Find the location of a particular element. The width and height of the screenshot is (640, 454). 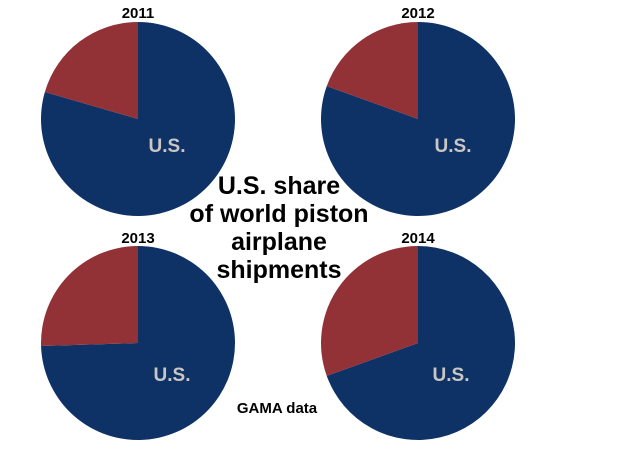

title-line-1: U.S. share is located at coordinates (279, 186).